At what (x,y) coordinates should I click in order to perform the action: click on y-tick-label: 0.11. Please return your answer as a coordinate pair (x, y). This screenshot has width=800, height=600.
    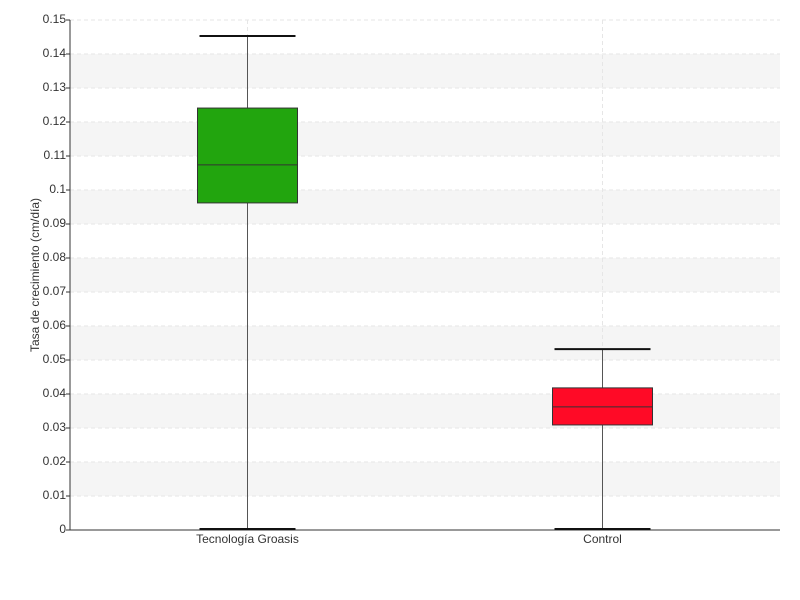
    Looking at the image, I should click on (55, 155).